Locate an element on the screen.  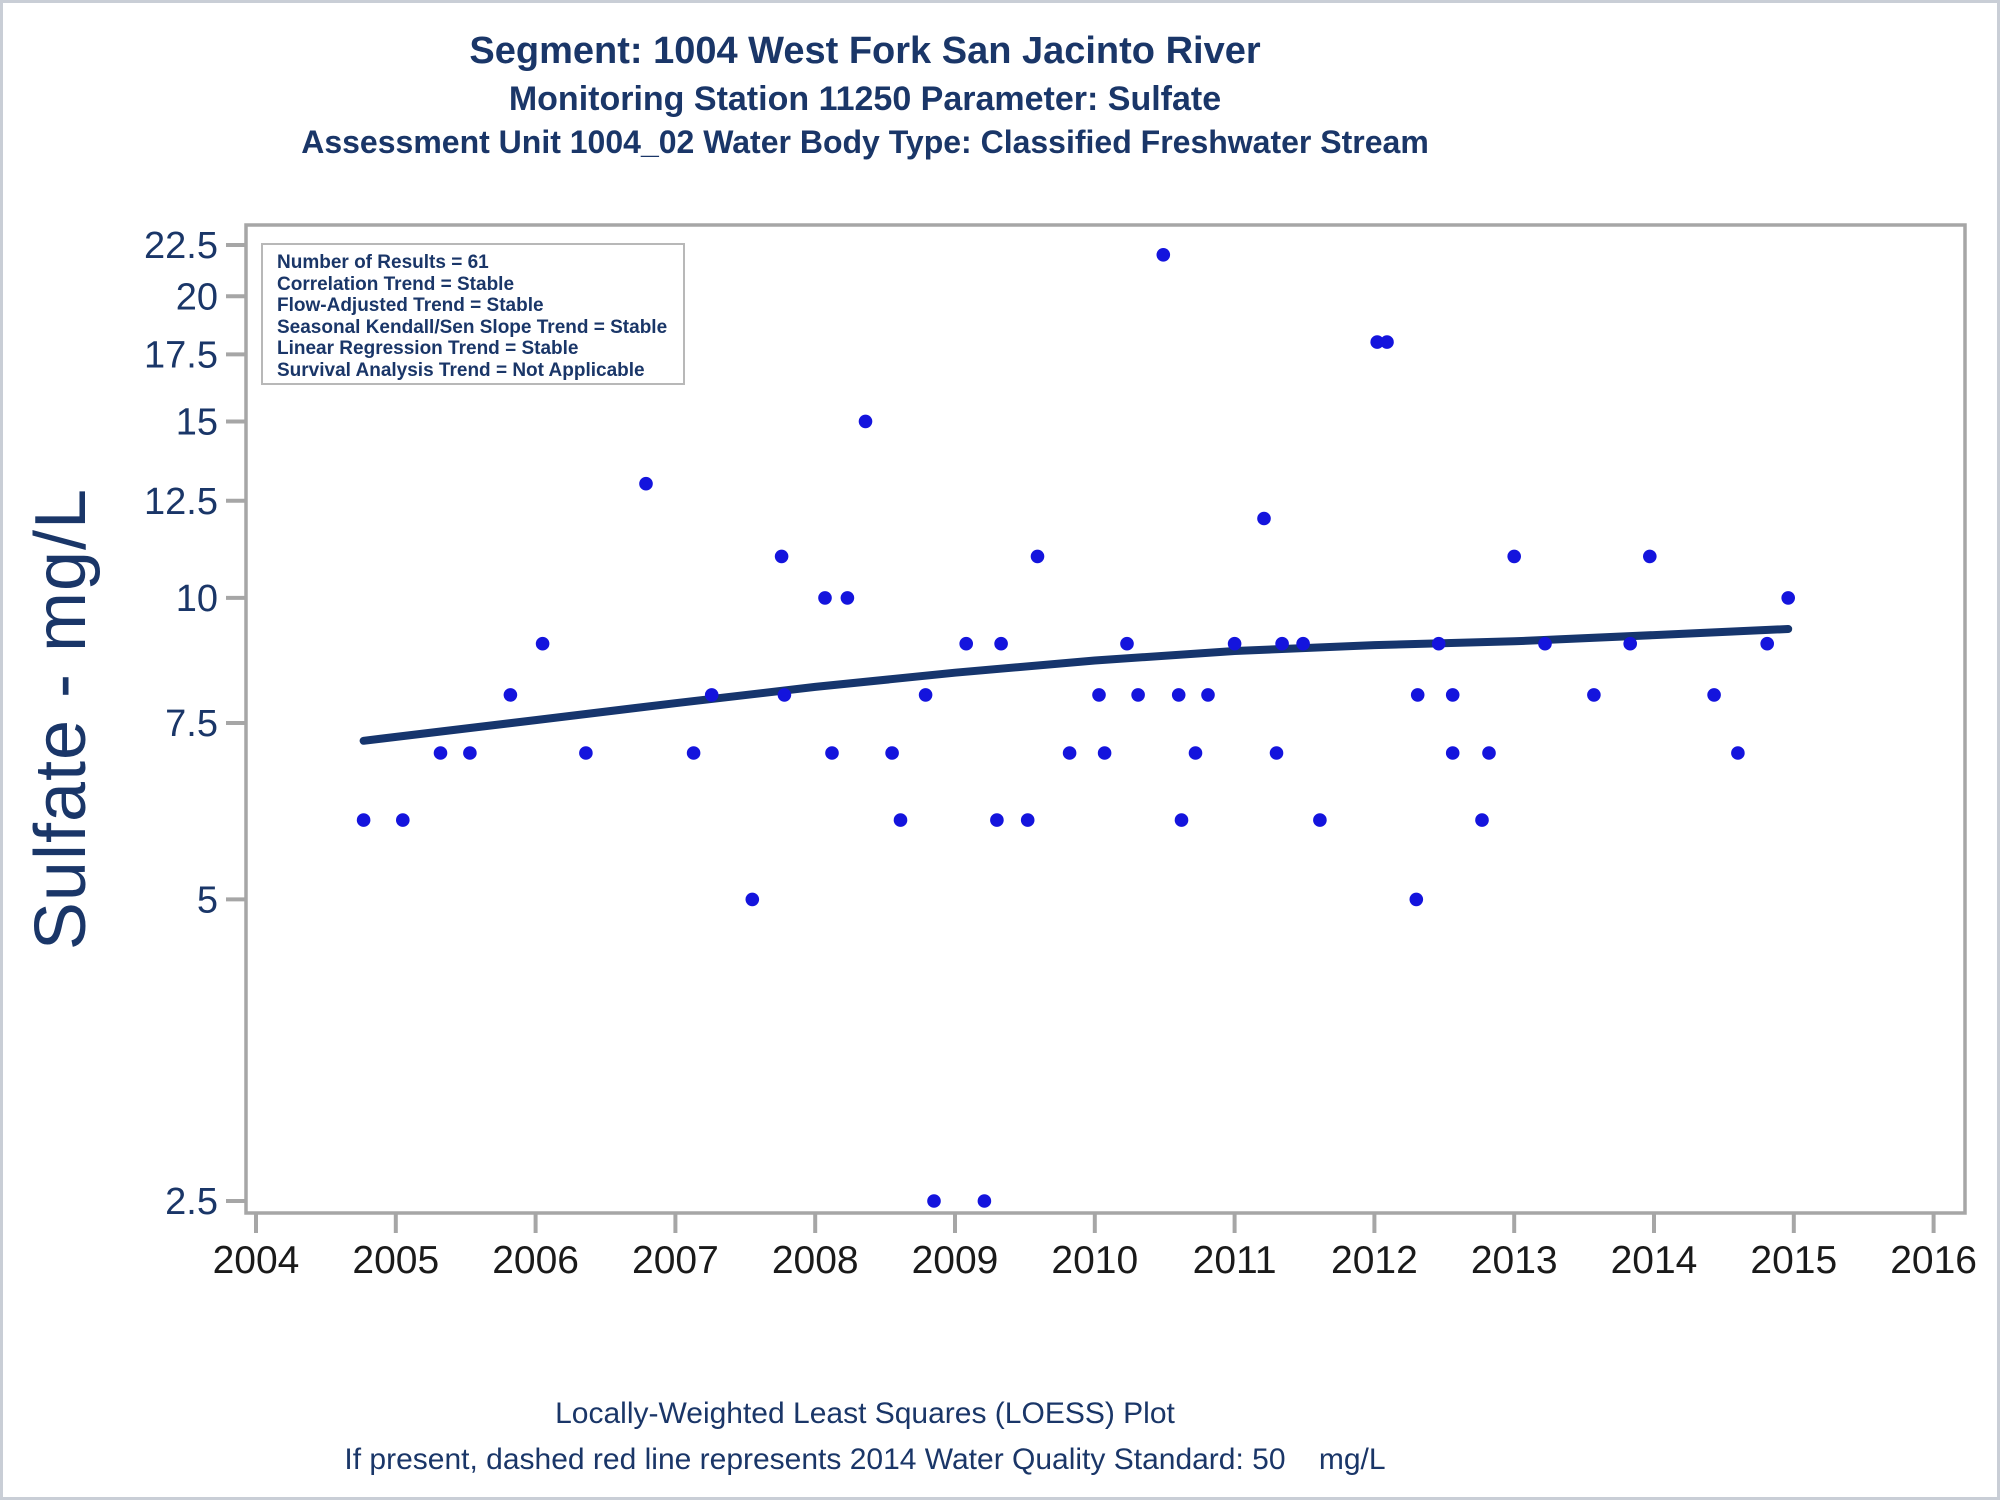
x-tick-label: 2014 is located at coordinates (1654, 1260).